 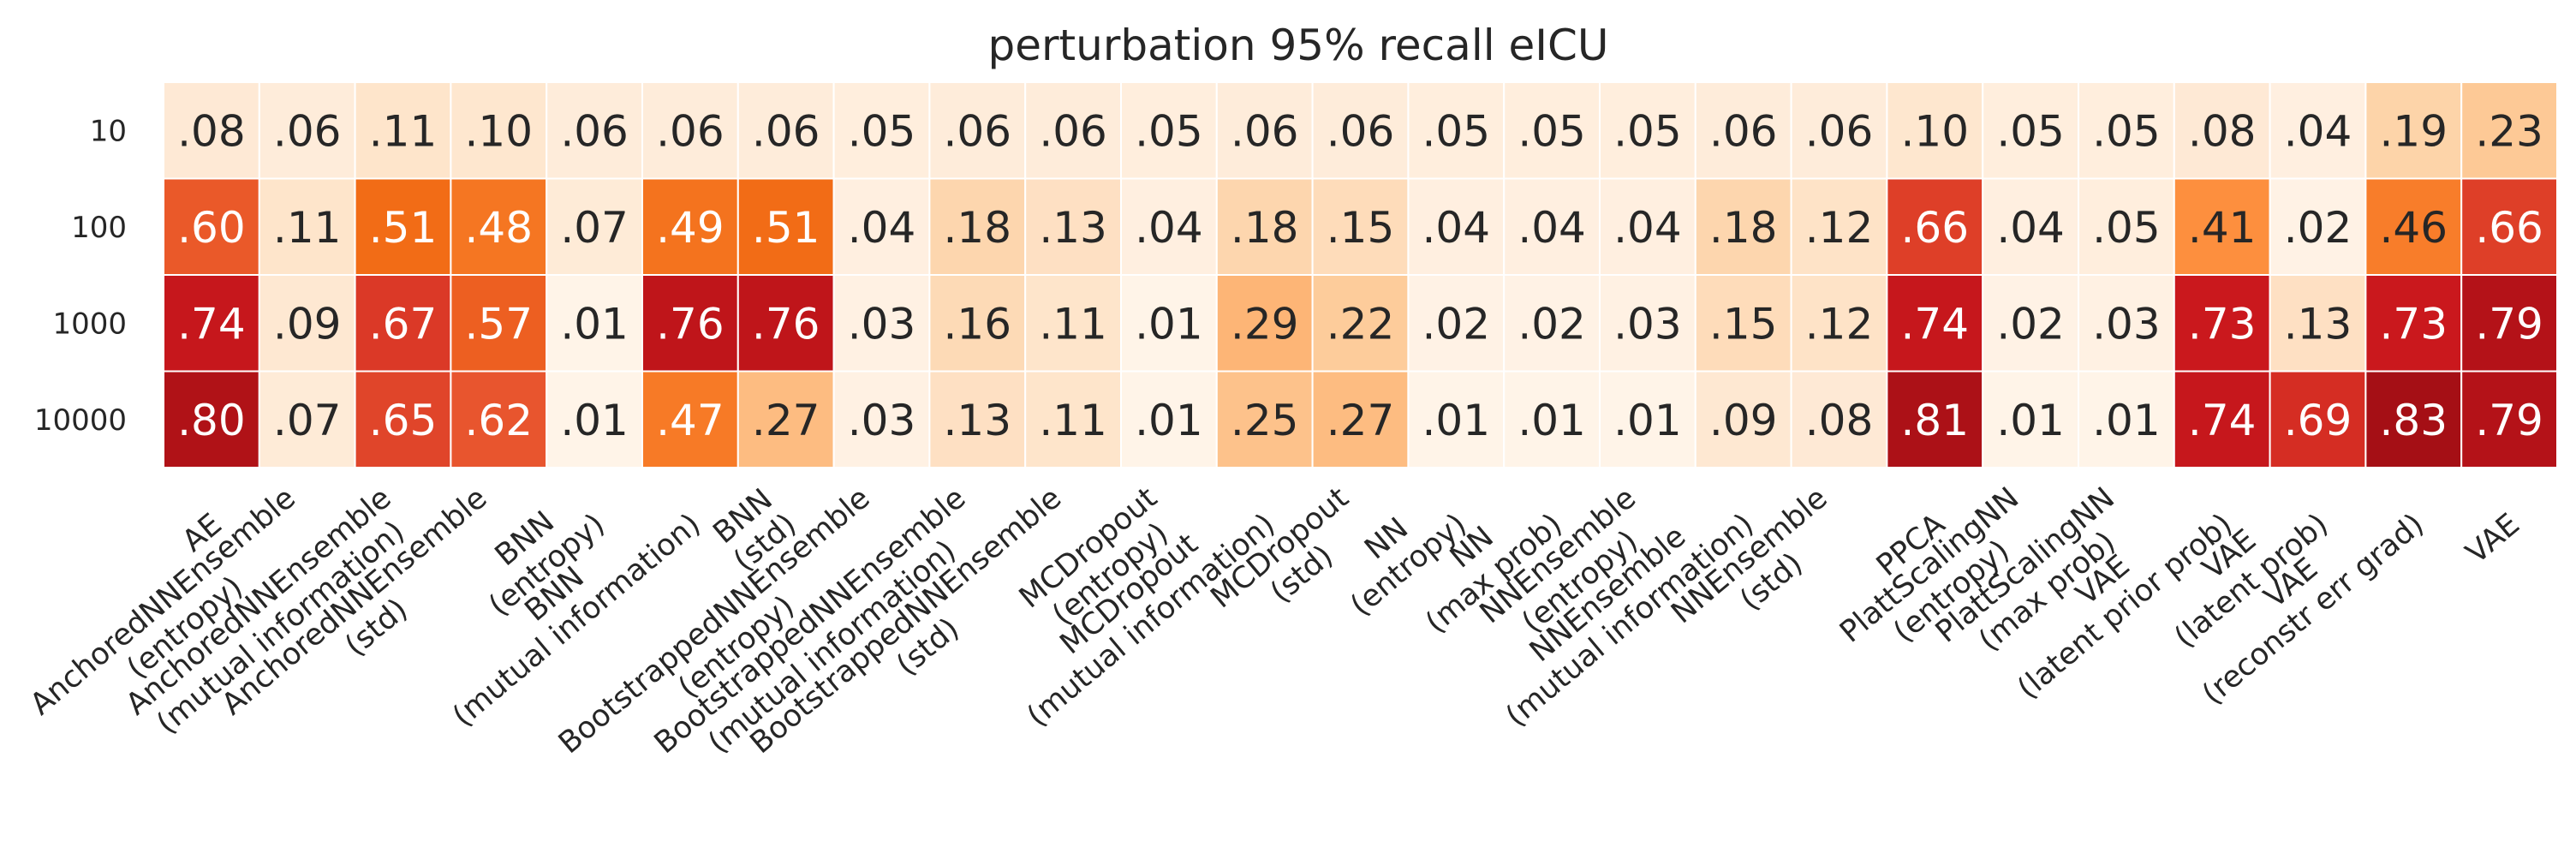 I want to click on heatmap-cell-label: .73, so click(x=2414, y=324).